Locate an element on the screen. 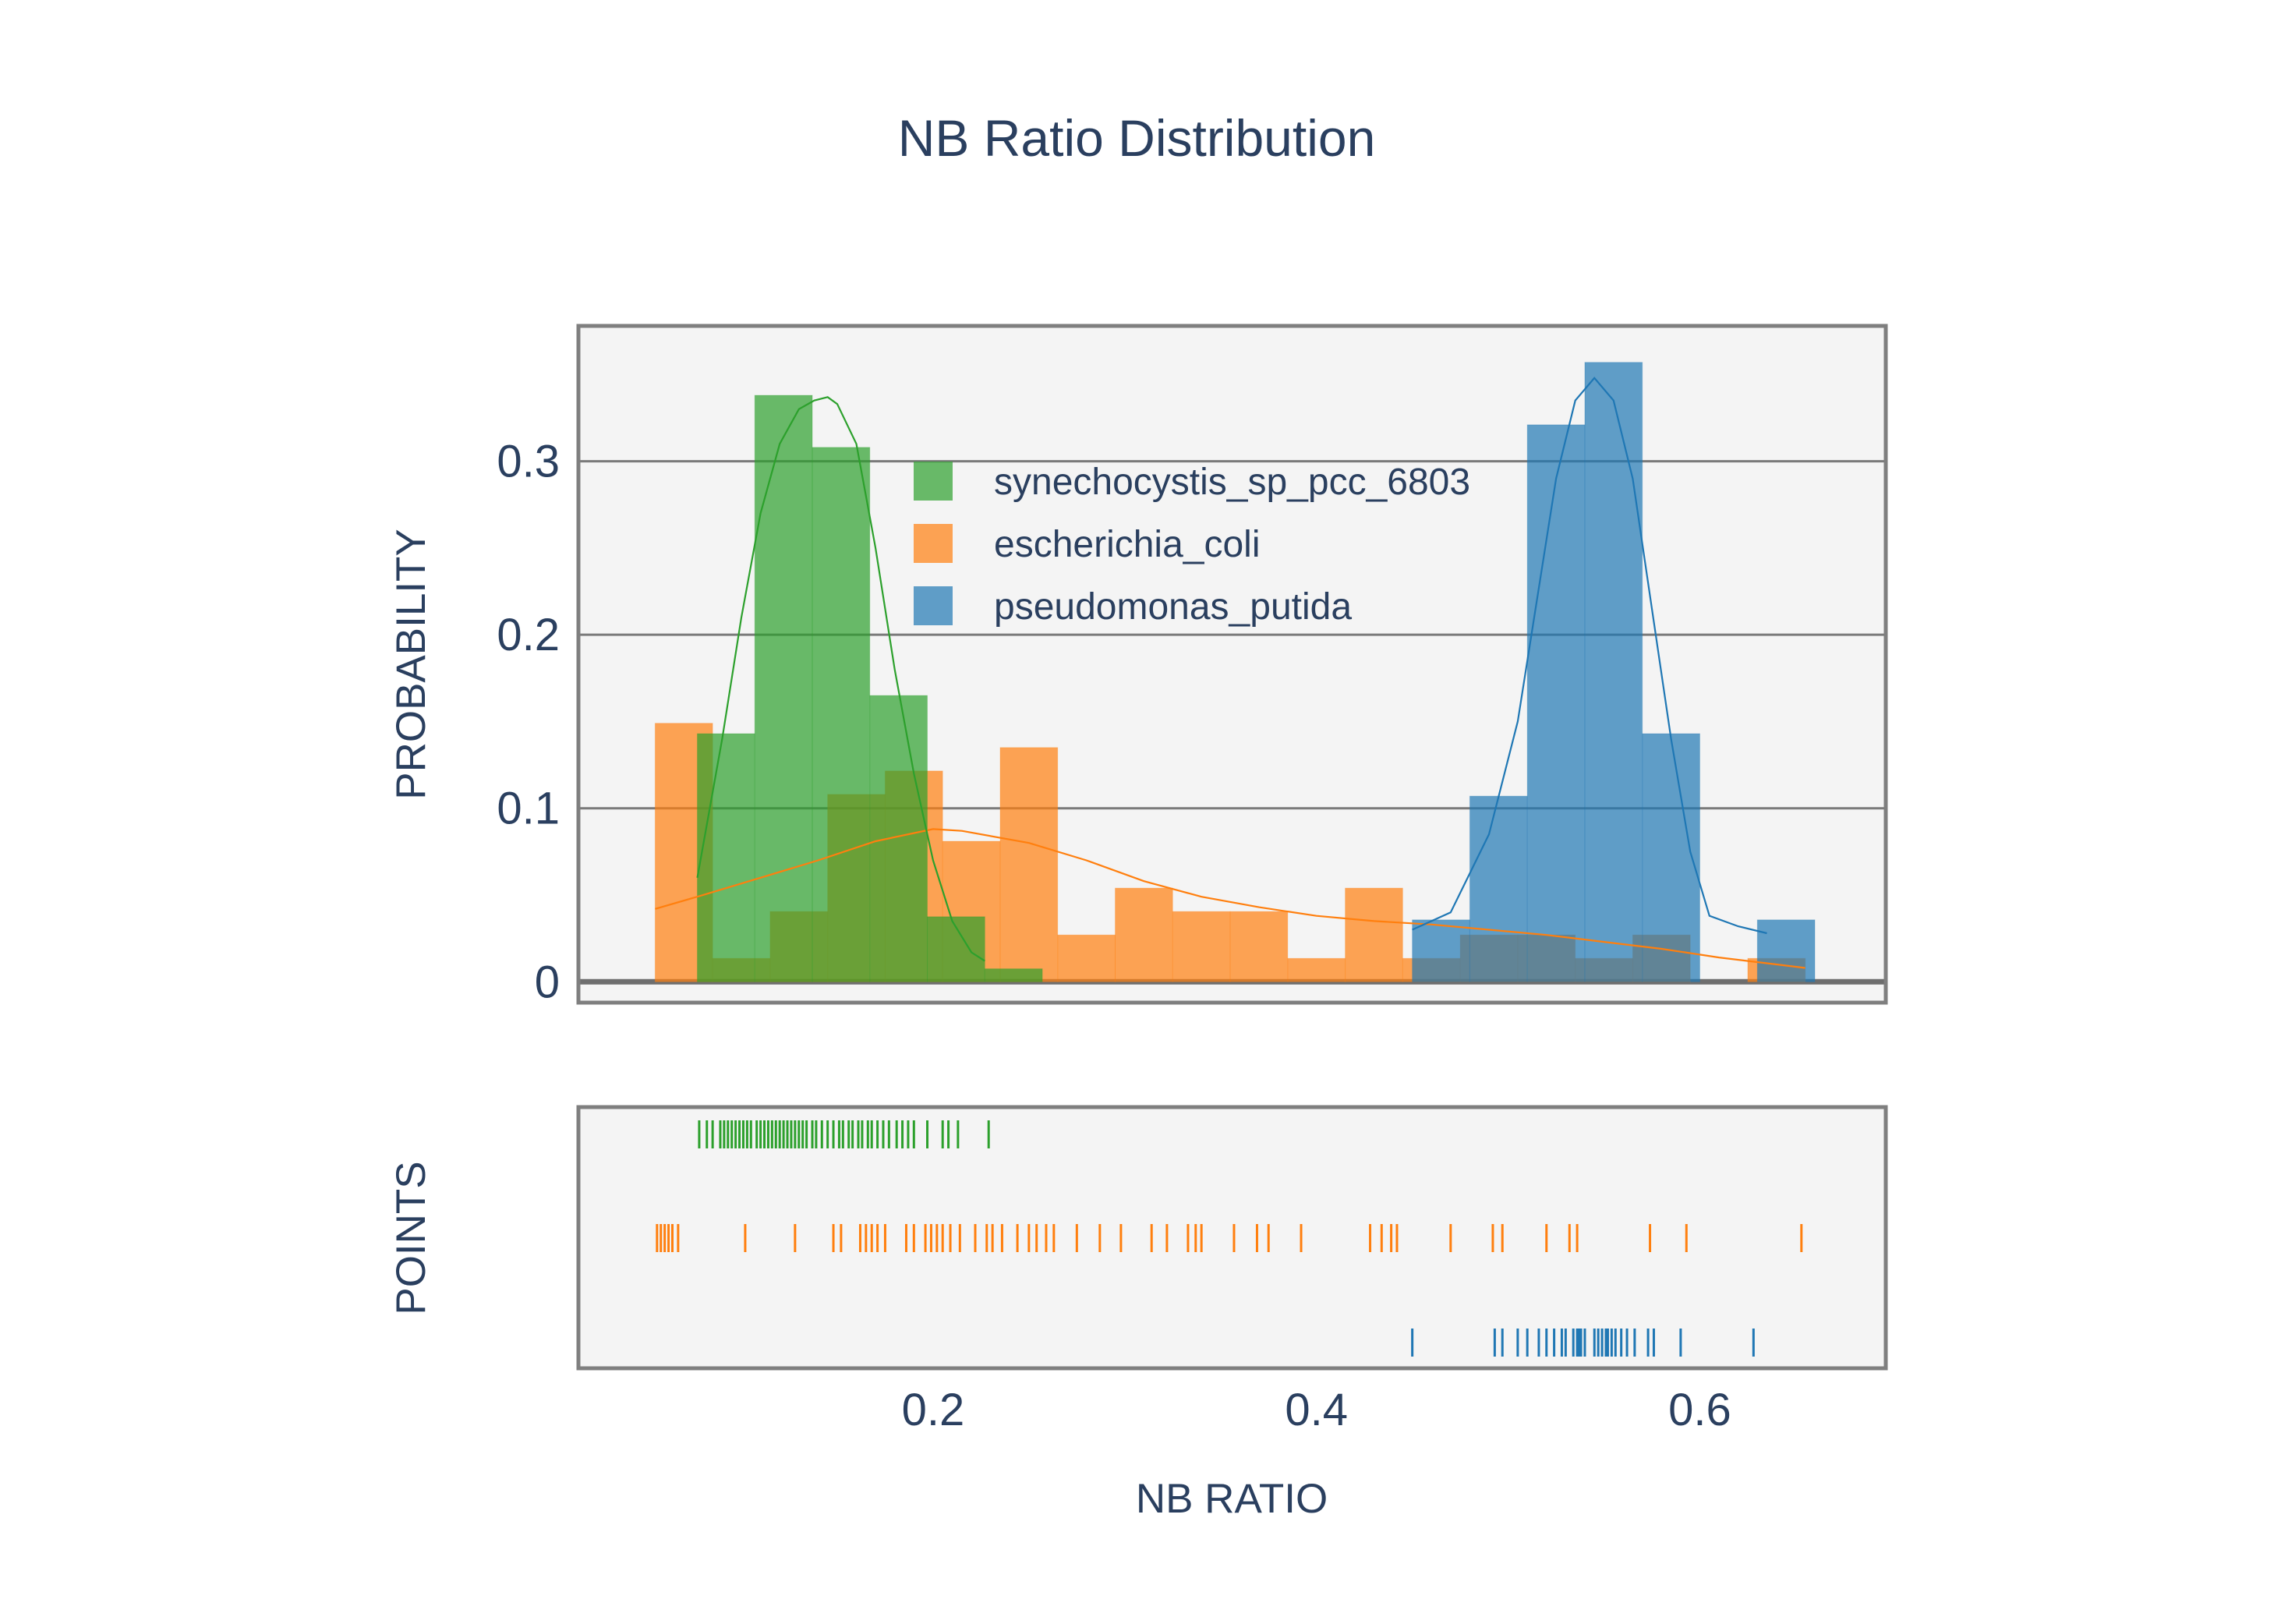  kde-curve-escherichia_coli is located at coordinates (1230, 898).